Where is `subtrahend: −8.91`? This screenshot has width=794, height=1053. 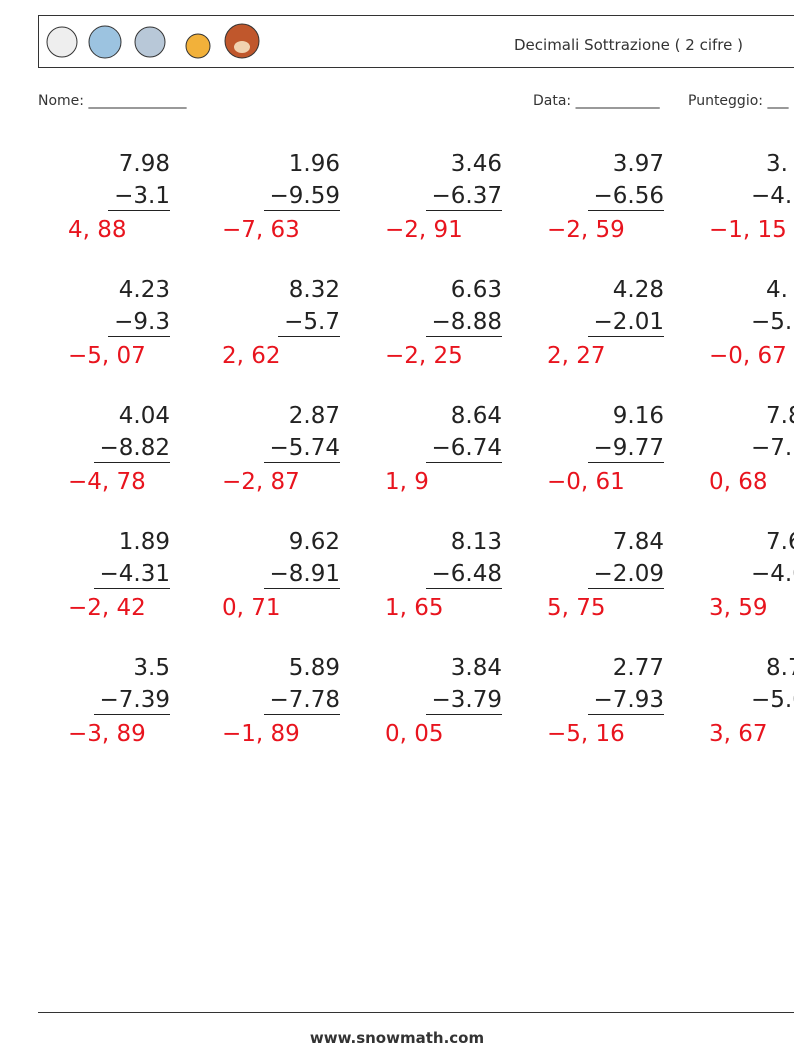 subtrahend: −8.91 is located at coordinates (301, 574).